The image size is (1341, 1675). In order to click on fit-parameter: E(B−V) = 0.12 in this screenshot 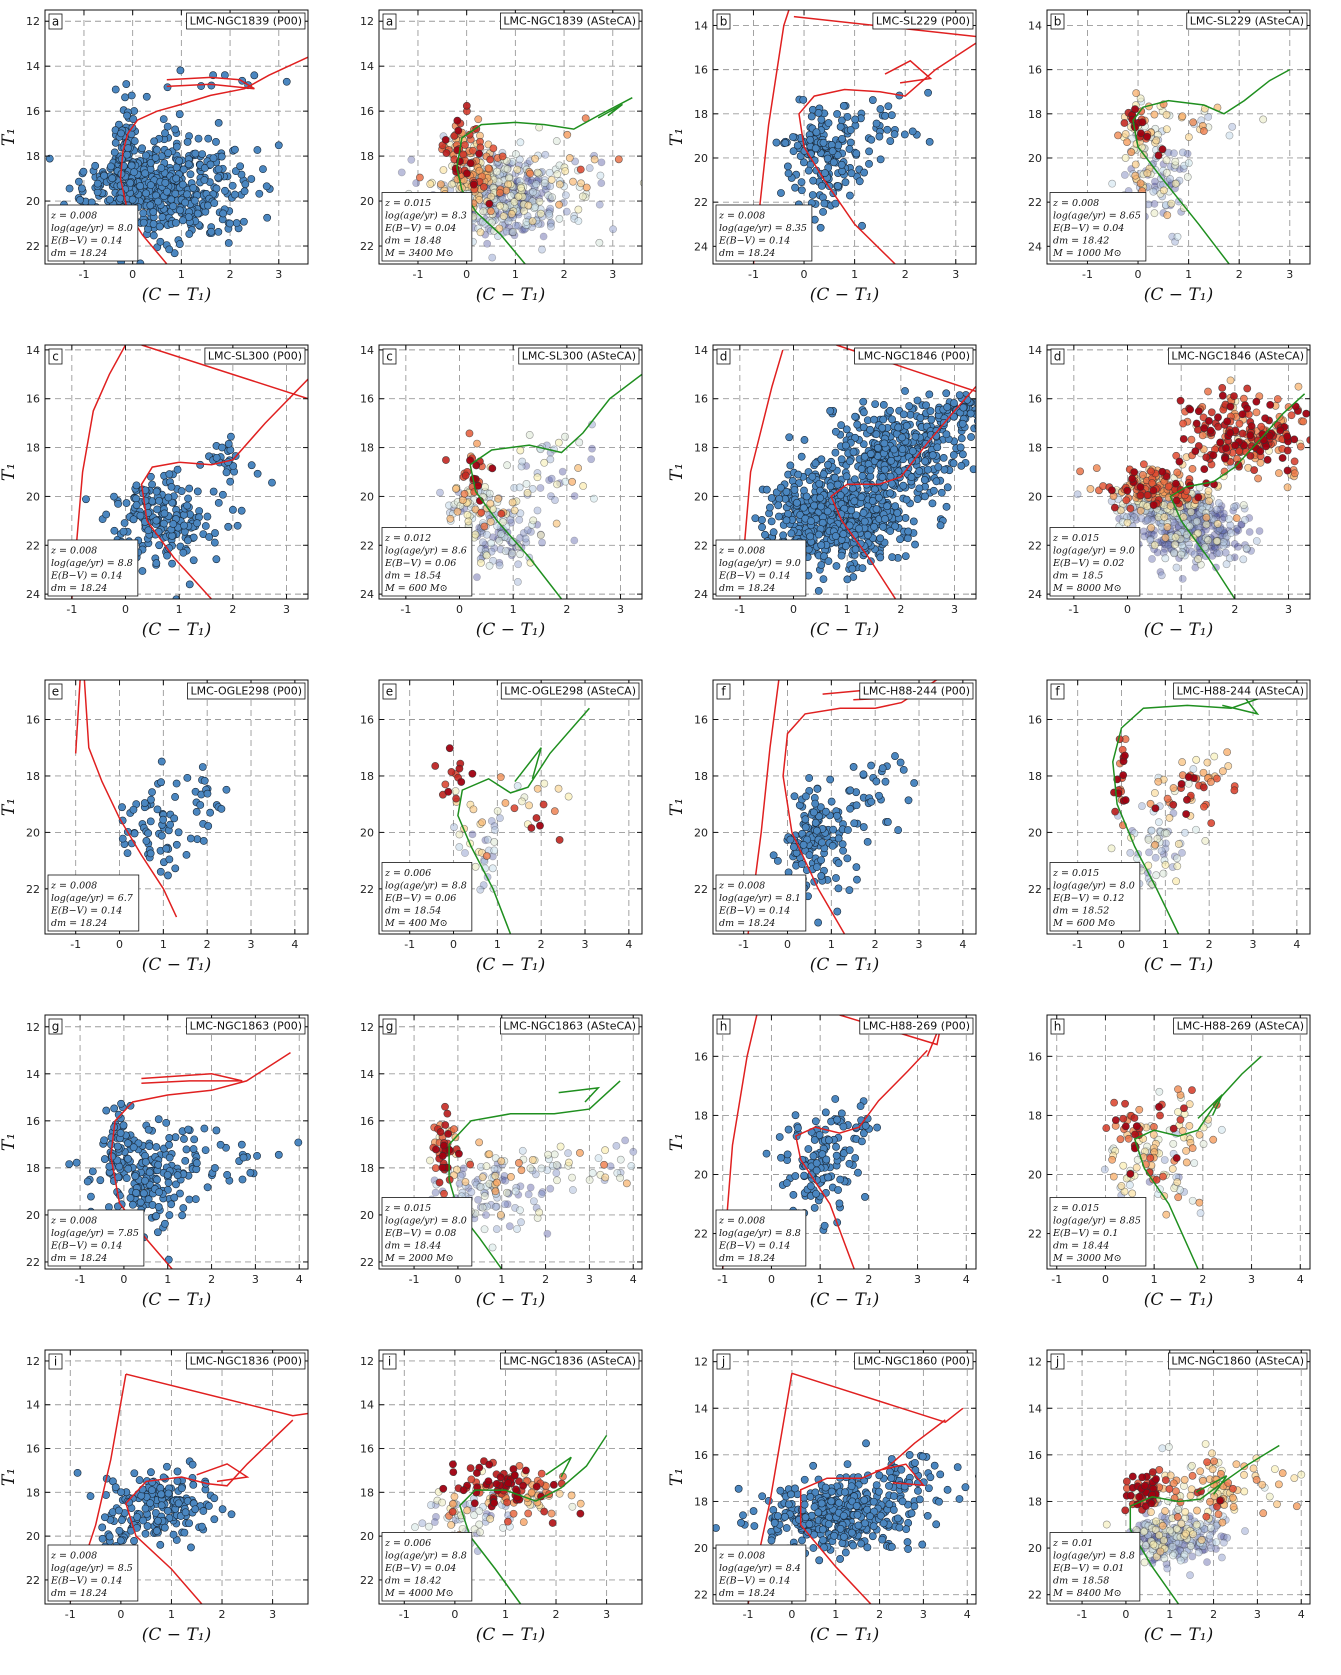, I will do `click(1088, 898)`.